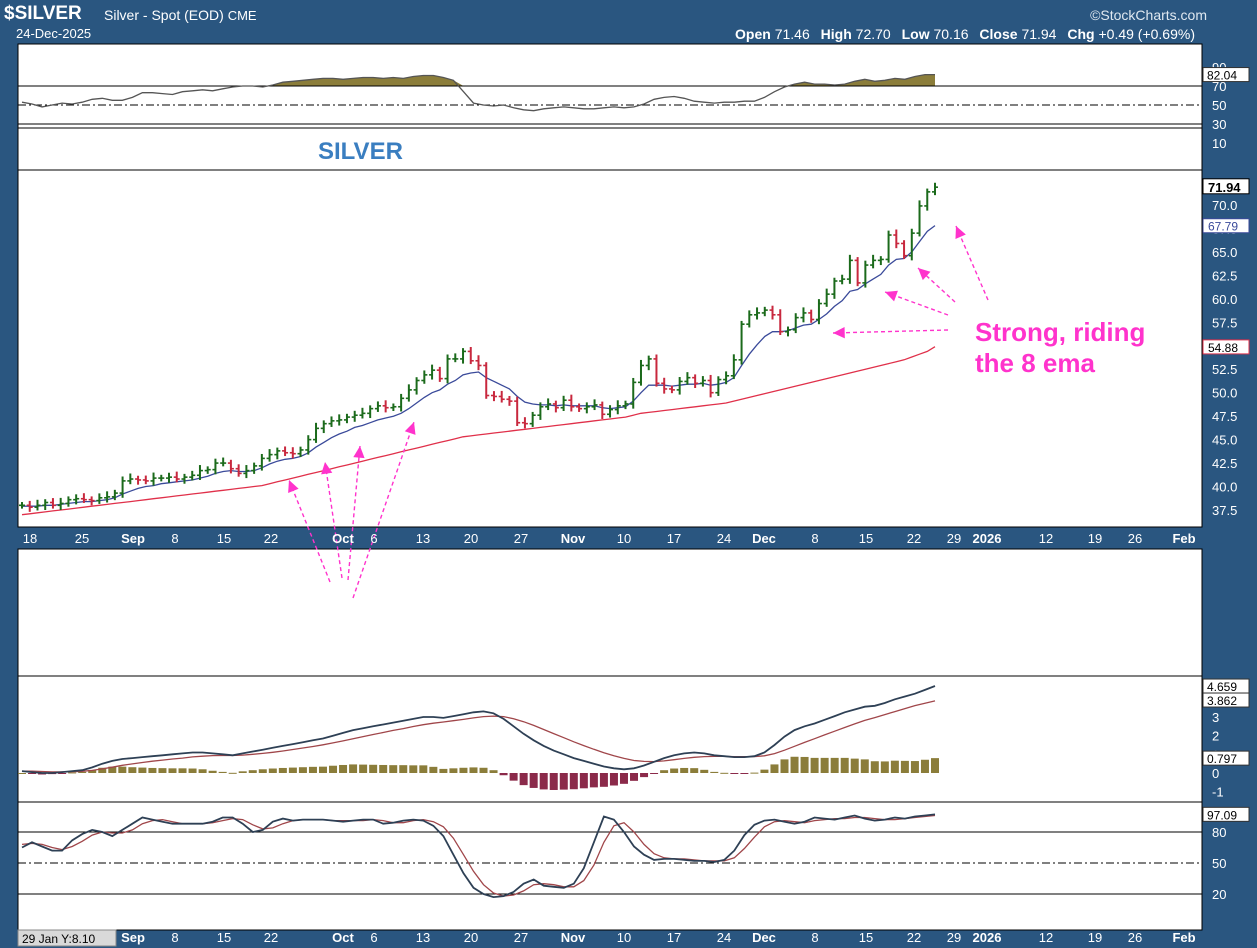 The image size is (1257, 948). What do you see at coordinates (360, 151) in the screenshot?
I see `chart-title: SILVER` at bounding box center [360, 151].